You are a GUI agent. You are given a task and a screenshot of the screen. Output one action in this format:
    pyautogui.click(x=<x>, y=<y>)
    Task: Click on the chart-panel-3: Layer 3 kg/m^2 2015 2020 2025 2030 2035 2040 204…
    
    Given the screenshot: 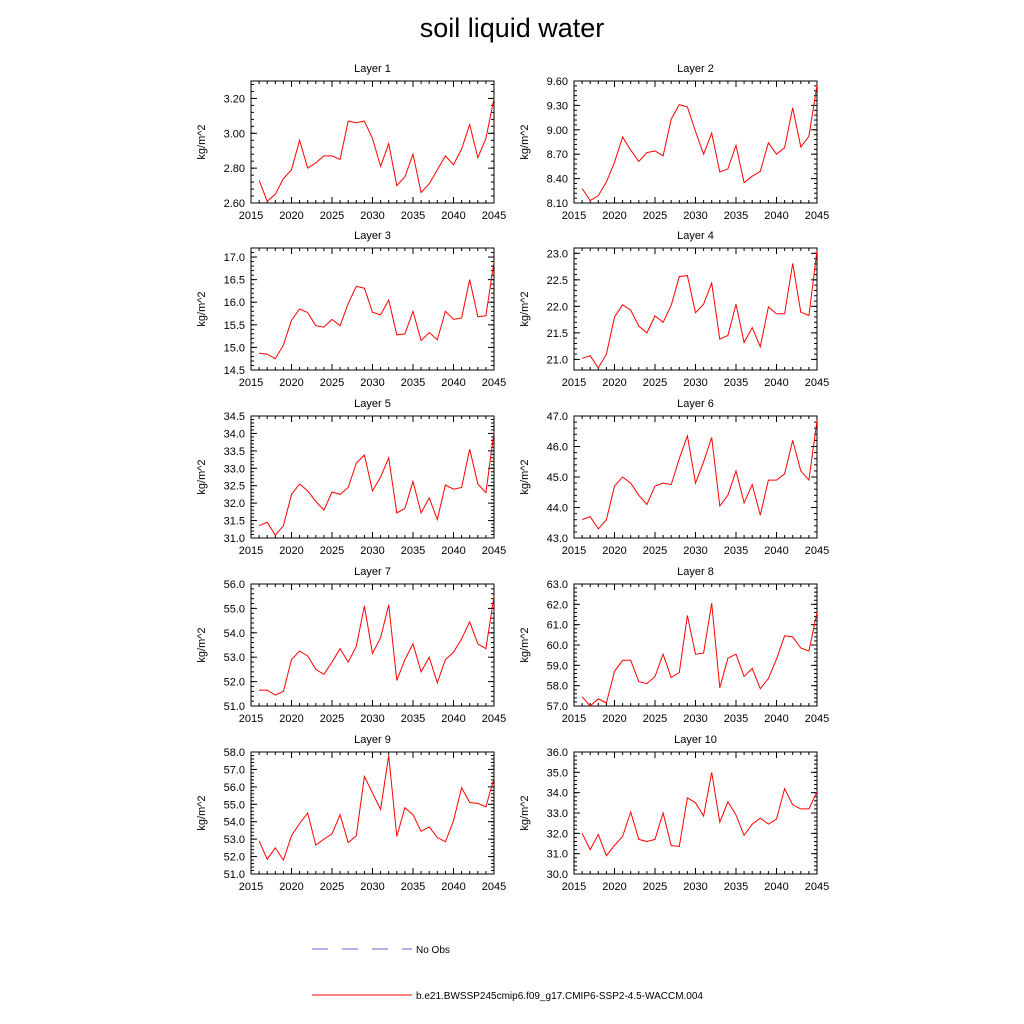 What is the action you would take?
    pyautogui.click(x=351, y=309)
    